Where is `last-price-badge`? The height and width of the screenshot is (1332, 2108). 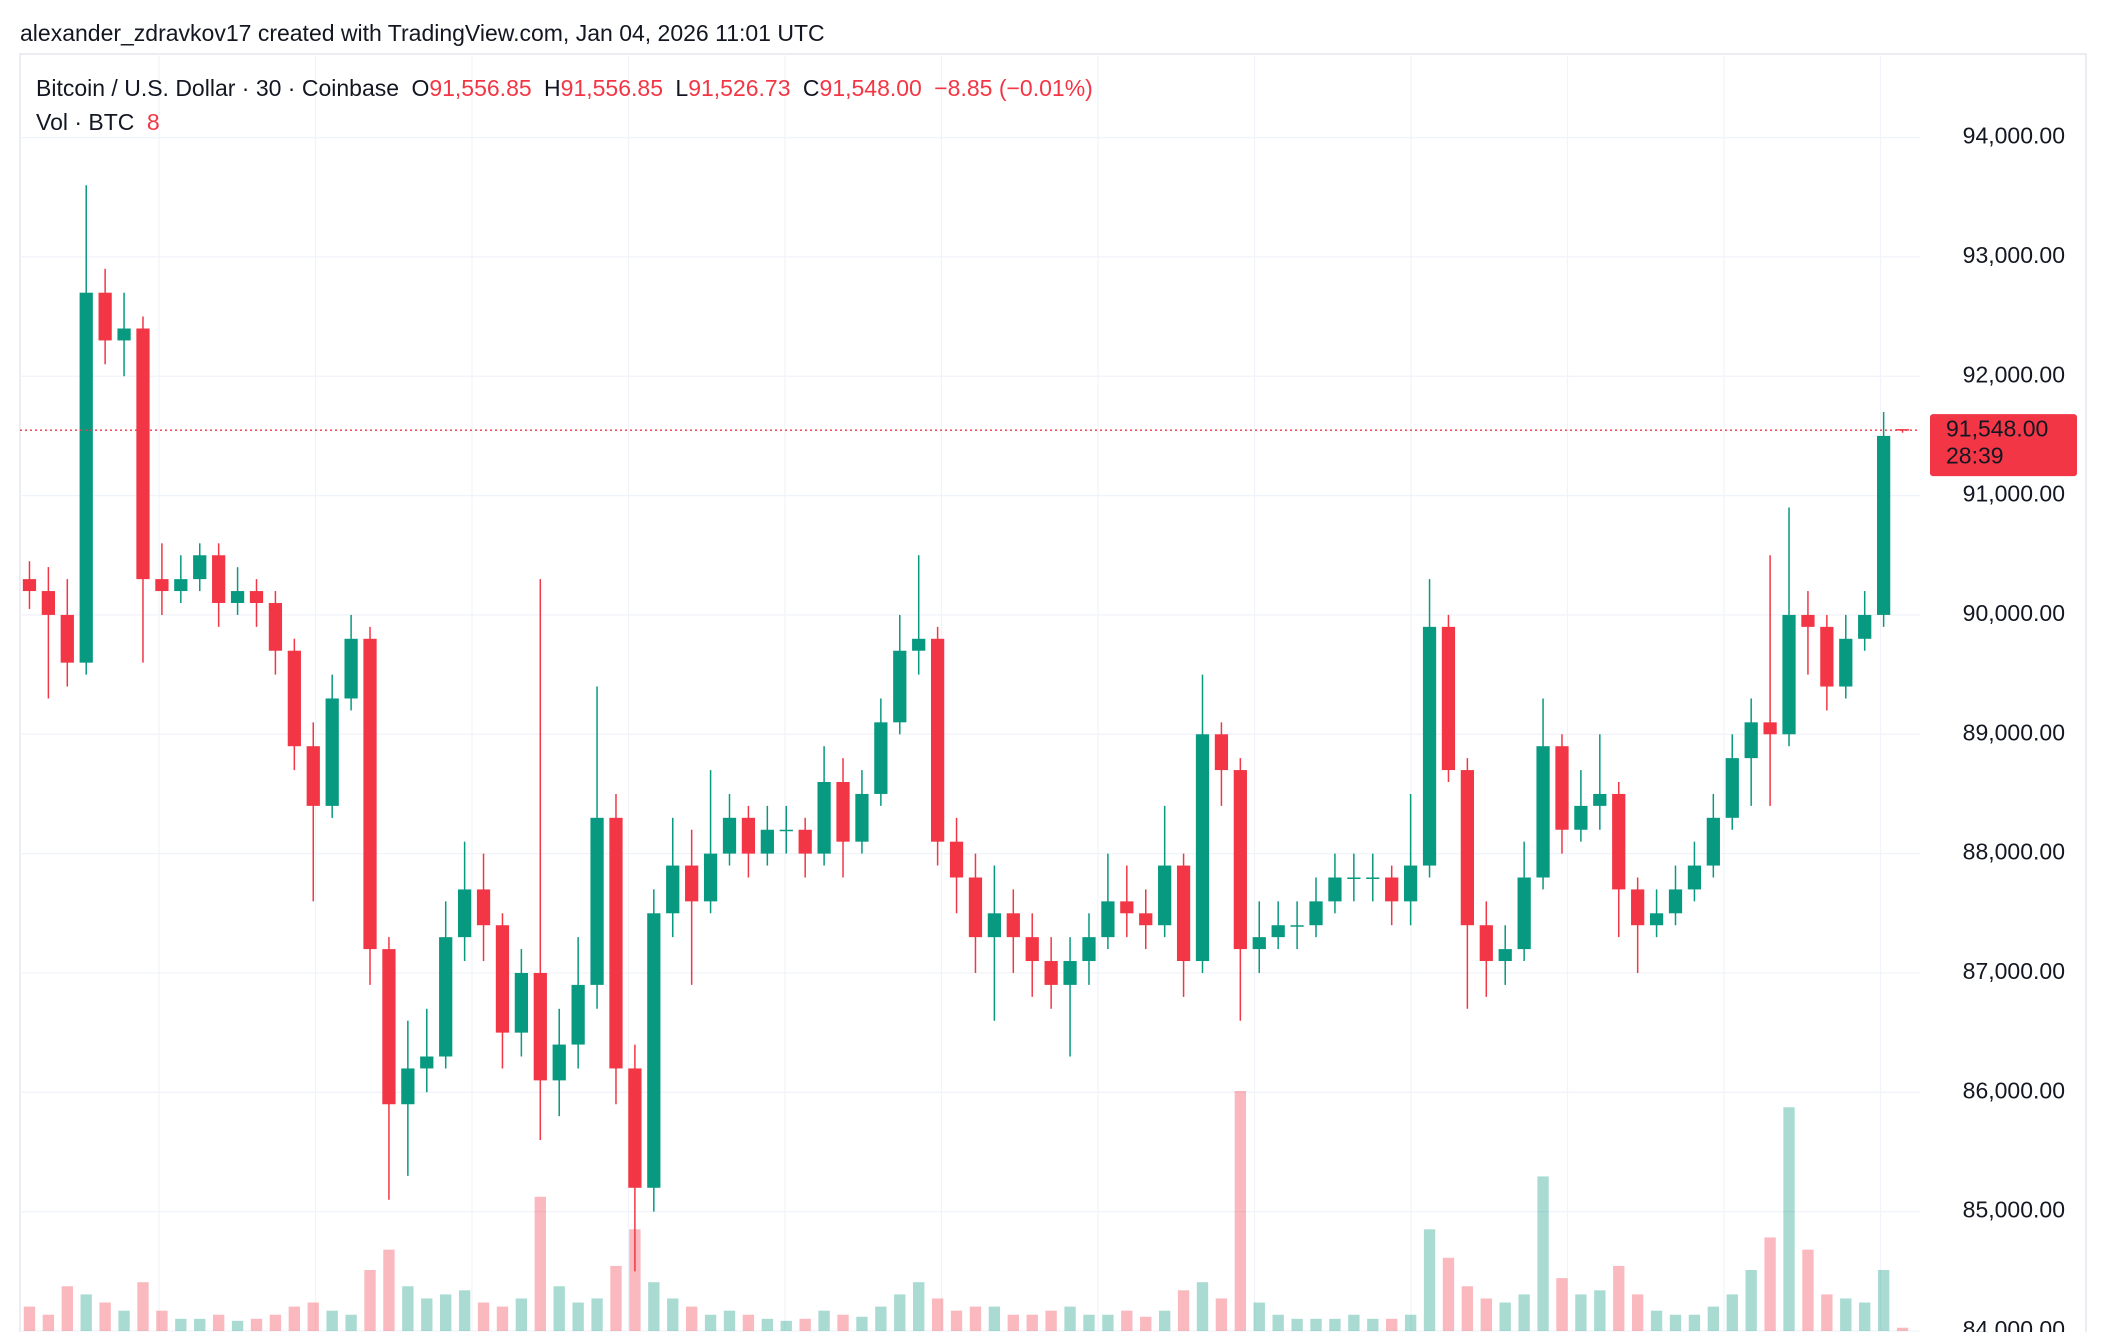
last-price-badge is located at coordinates (2003, 445).